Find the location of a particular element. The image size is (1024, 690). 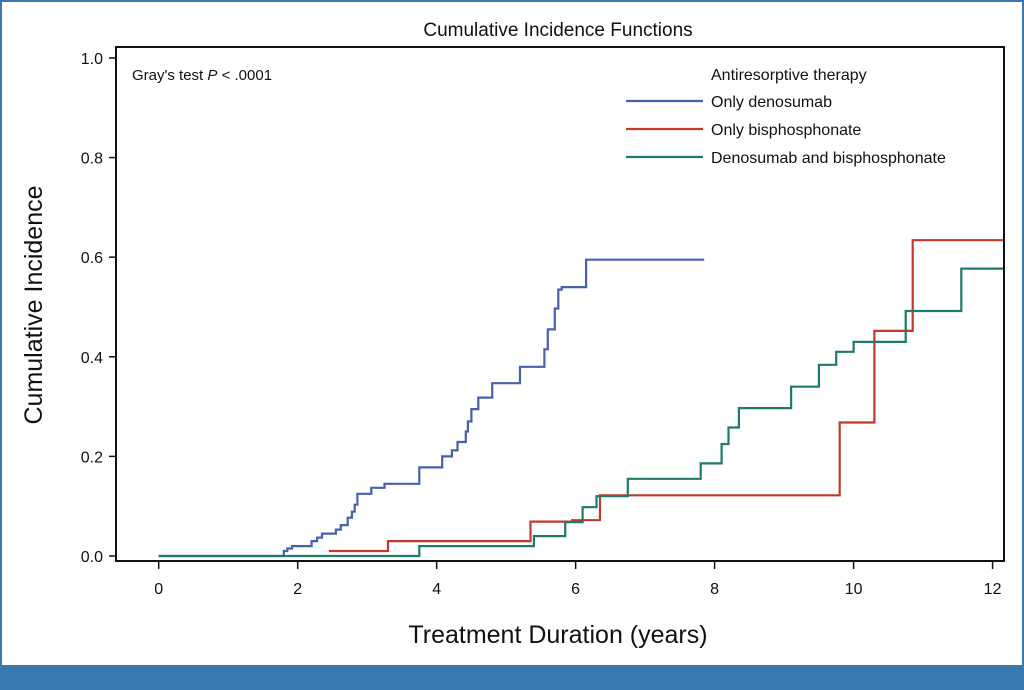

x-tick-label: 4 is located at coordinates (436, 589).